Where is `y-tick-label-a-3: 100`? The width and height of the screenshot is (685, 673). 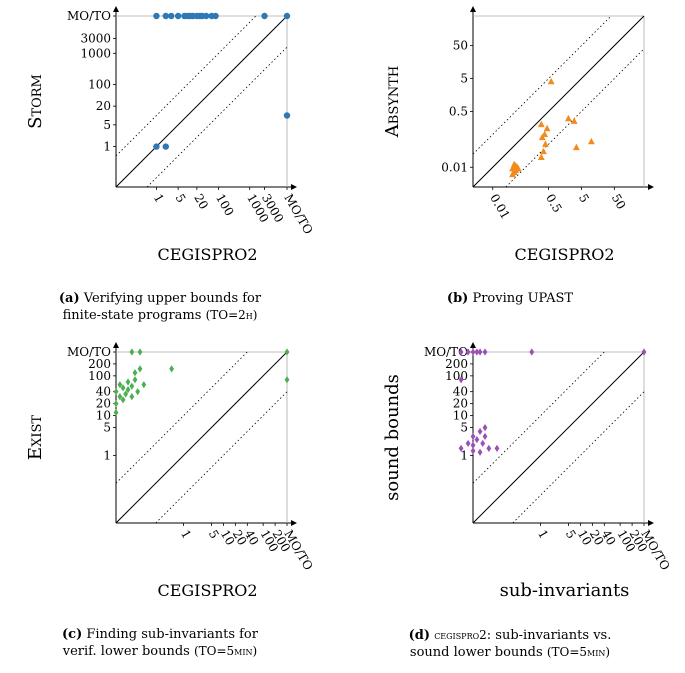
y-tick-label-a-3: 100 is located at coordinates (99, 84).